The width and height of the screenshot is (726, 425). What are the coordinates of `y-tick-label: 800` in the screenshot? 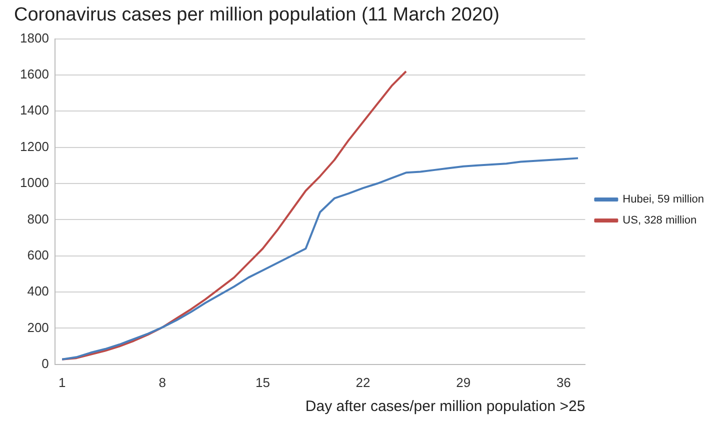 It's located at (38, 218).